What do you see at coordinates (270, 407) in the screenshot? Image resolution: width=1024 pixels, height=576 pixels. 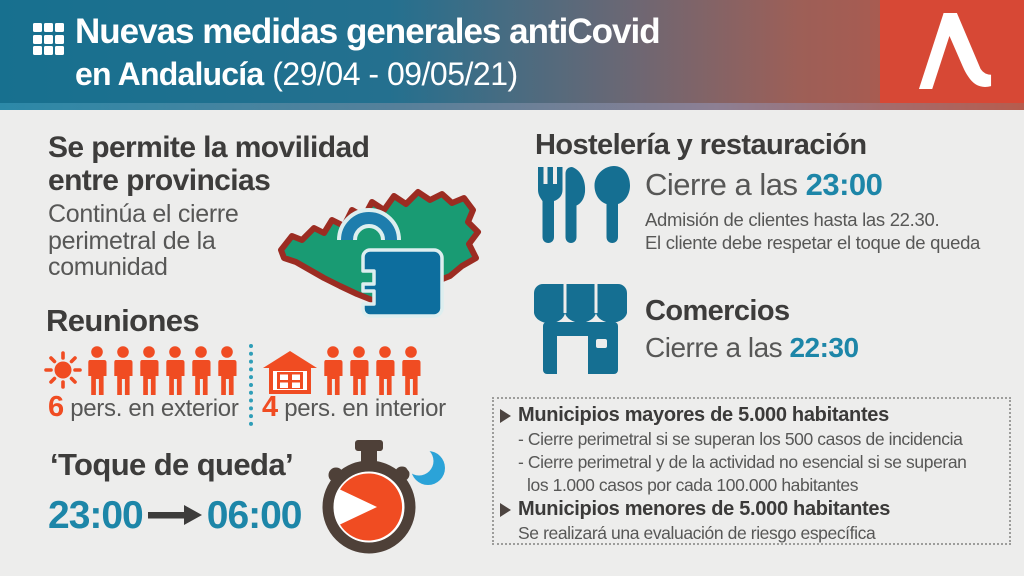 I see `interior-count: 4` at bounding box center [270, 407].